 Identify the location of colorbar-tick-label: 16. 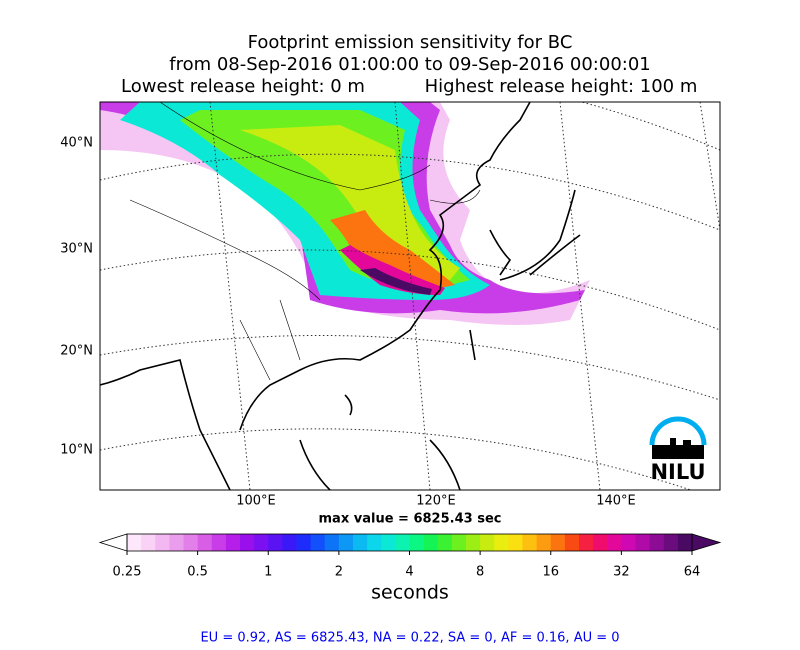
(550, 572).